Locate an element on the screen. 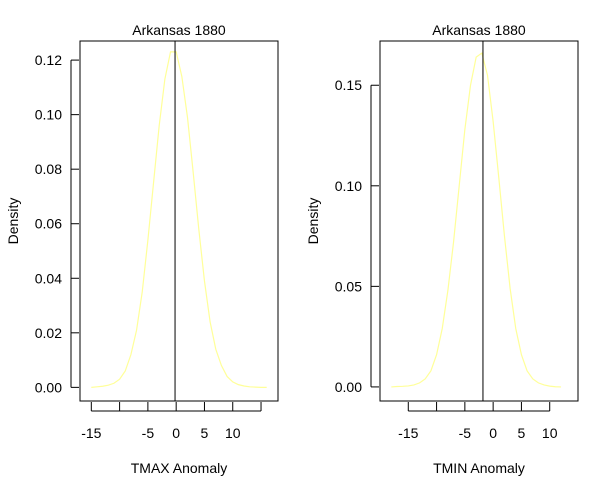 The width and height of the screenshot is (600, 485). y-tick-label: 0.05 is located at coordinates (348, 286).